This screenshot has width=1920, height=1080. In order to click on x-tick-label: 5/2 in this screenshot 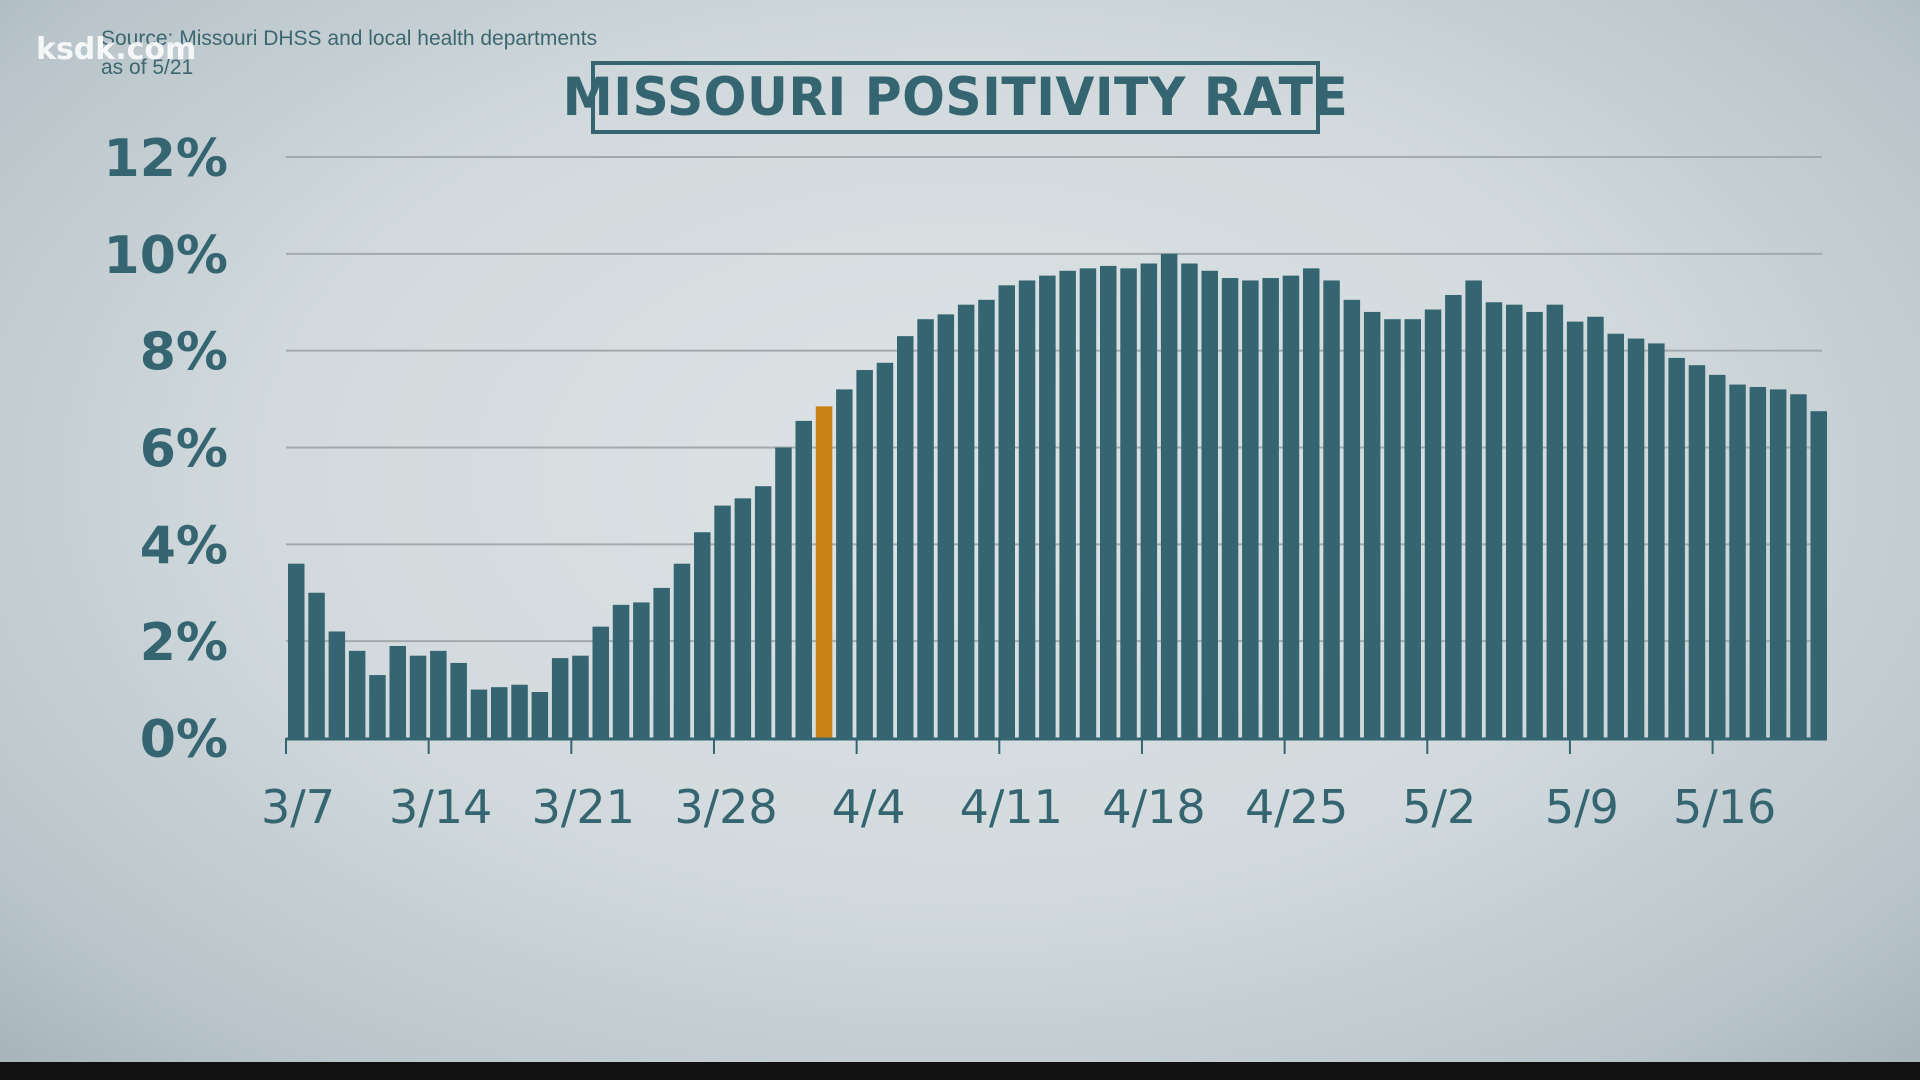, I will do `click(1439, 807)`.